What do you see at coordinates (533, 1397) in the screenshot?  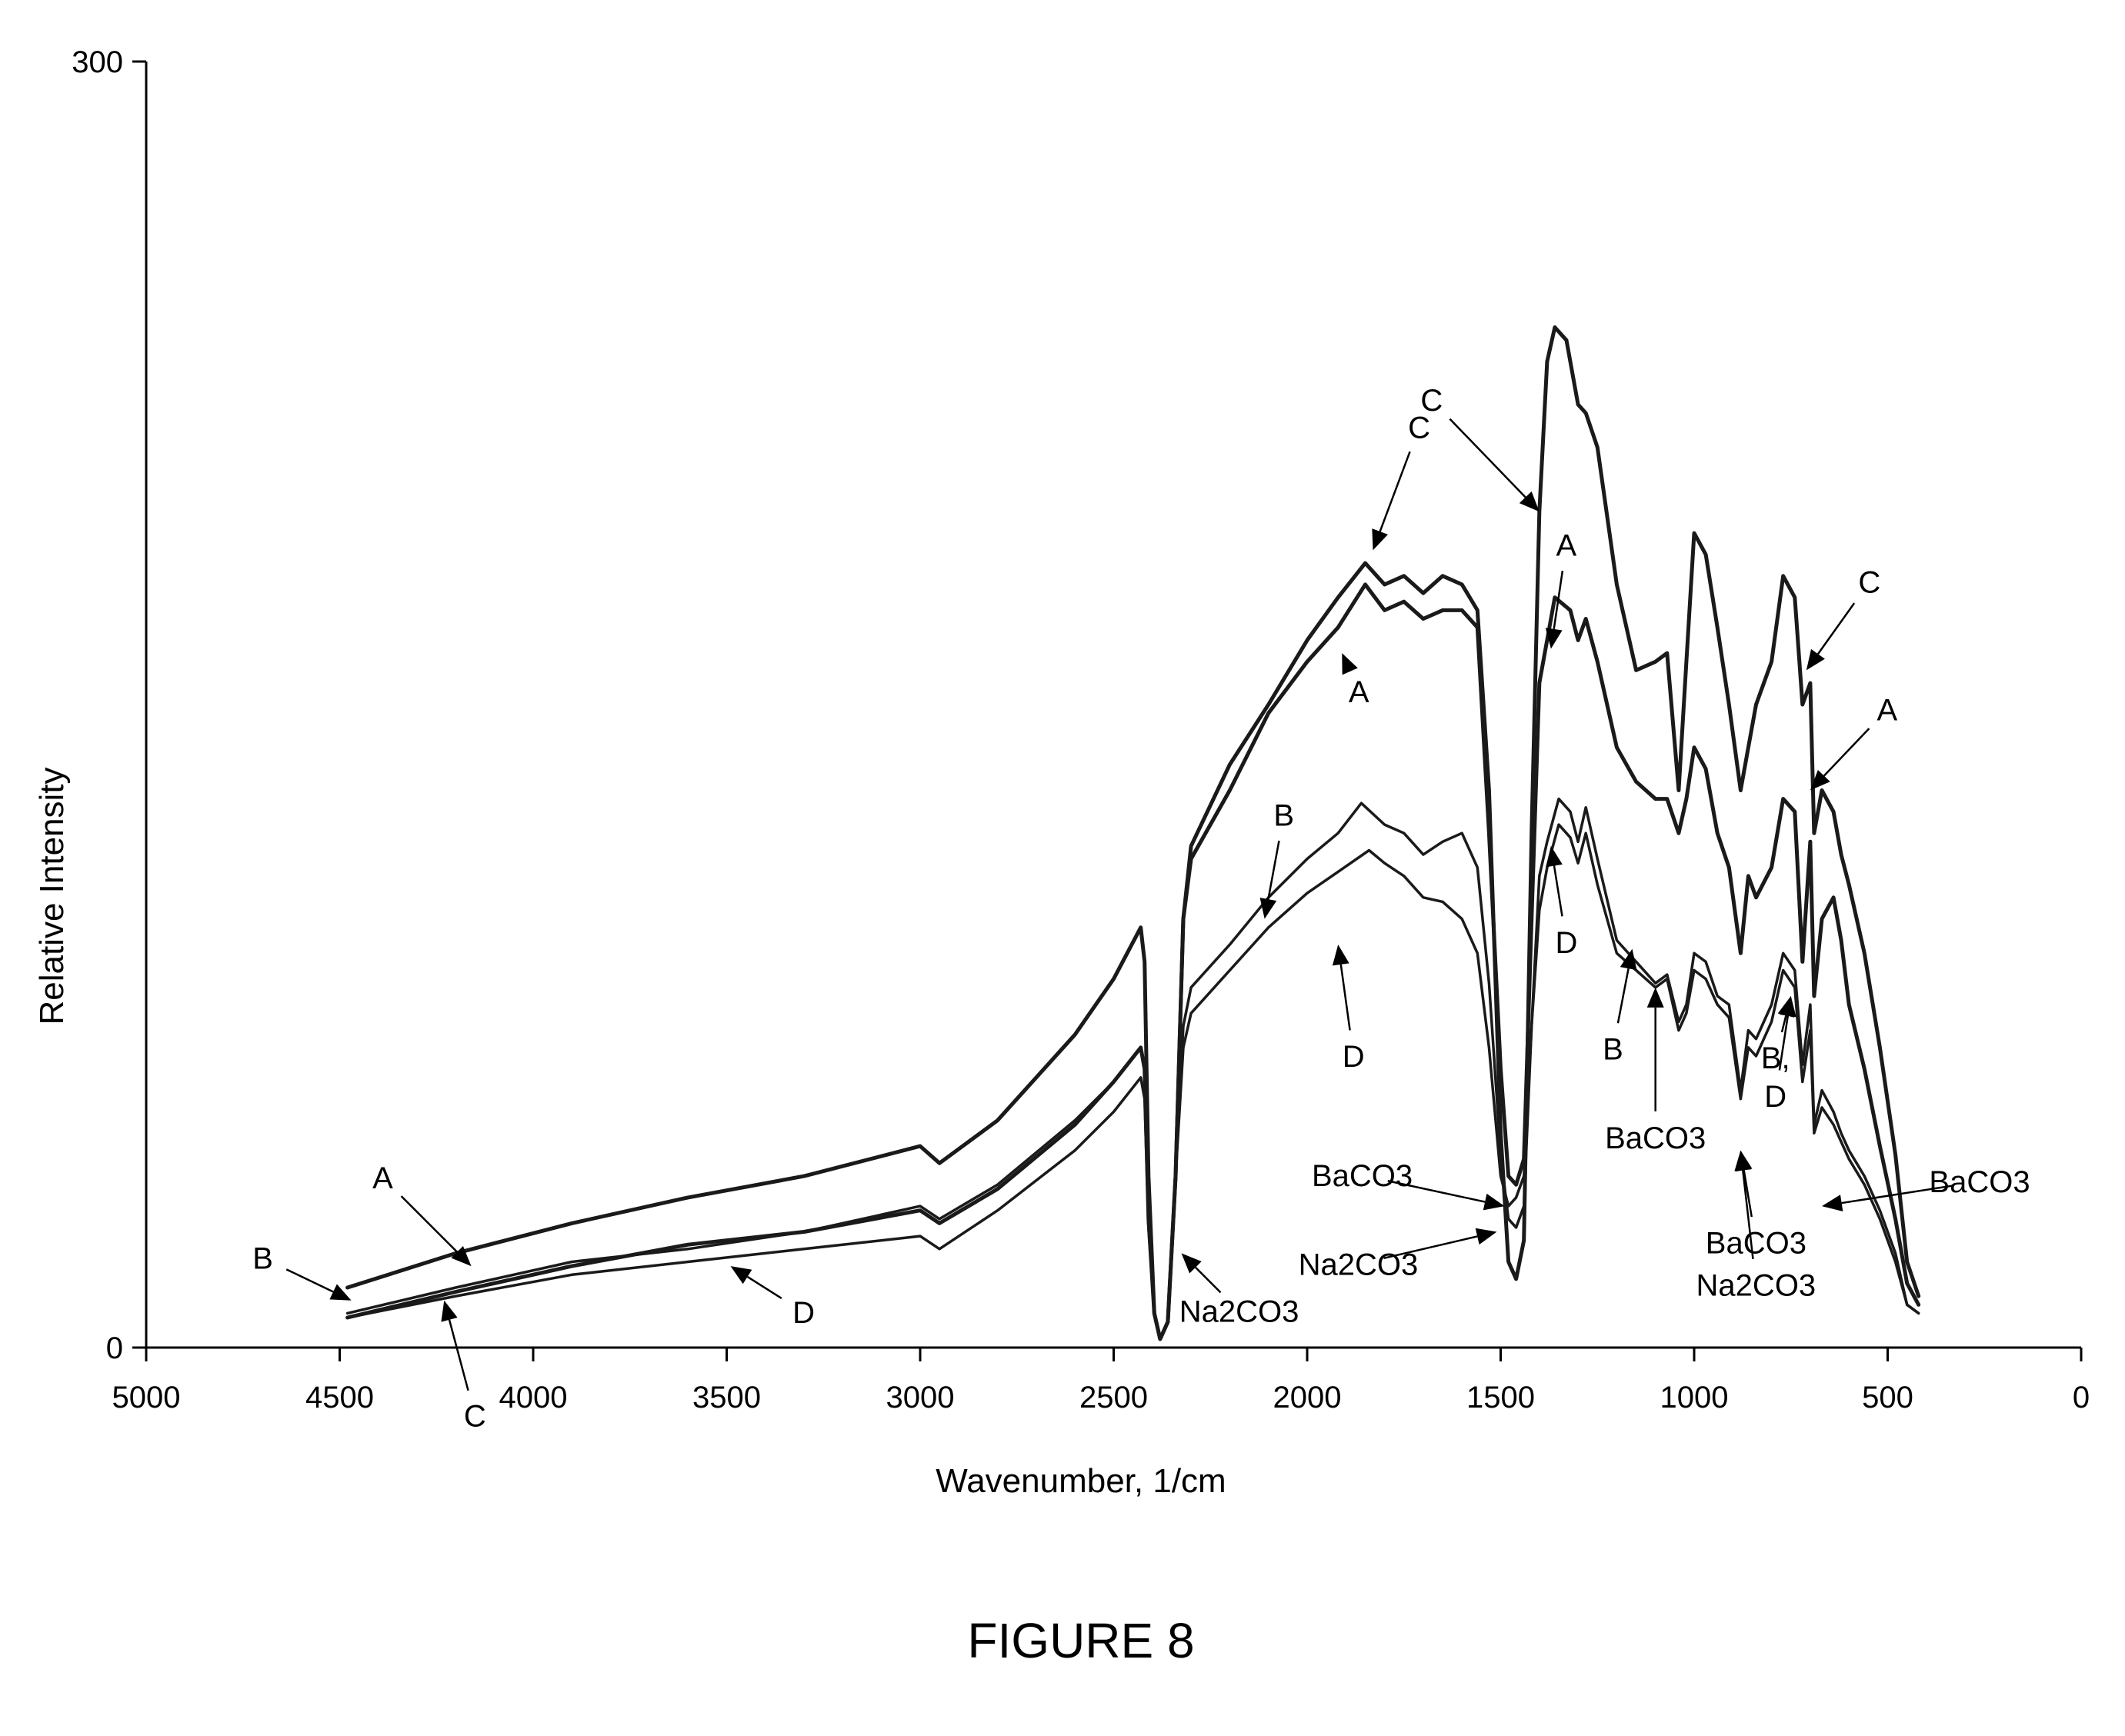 I see `x-tick-label: 4000` at bounding box center [533, 1397].